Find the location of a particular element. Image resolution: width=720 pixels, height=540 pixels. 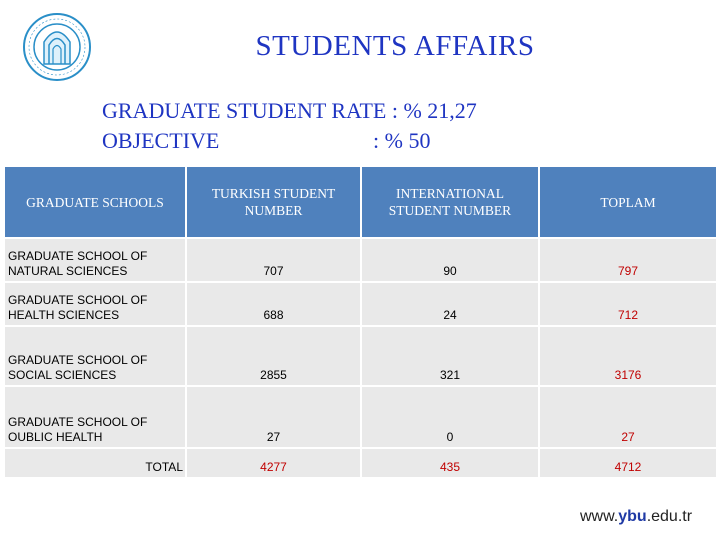

total-count: 3176 is located at coordinates (628, 356).